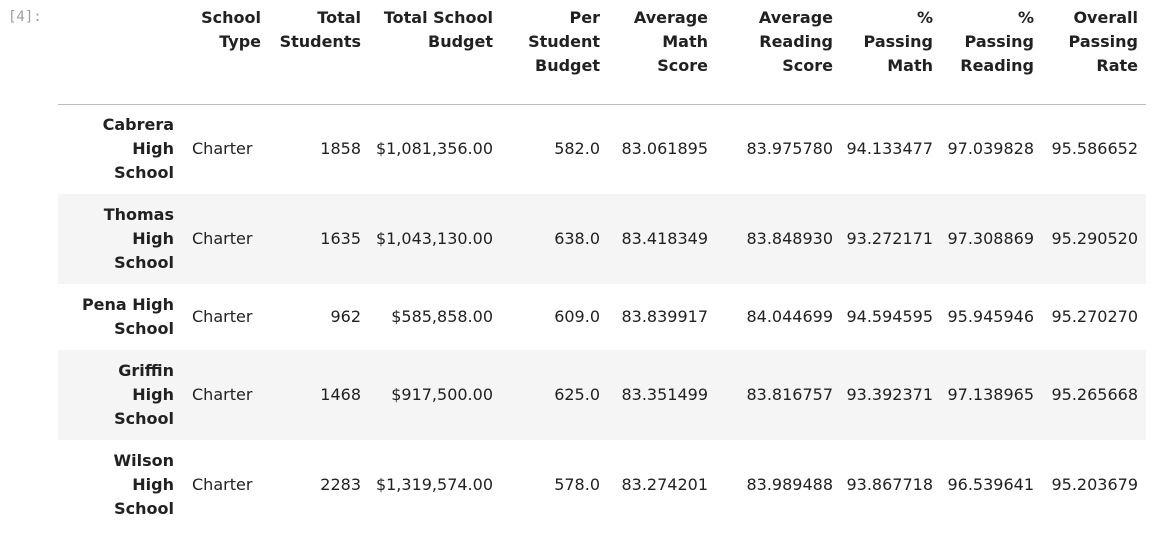  Describe the element at coordinates (577, 316) in the screenshot. I see `table-cell: 609.0` at that location.